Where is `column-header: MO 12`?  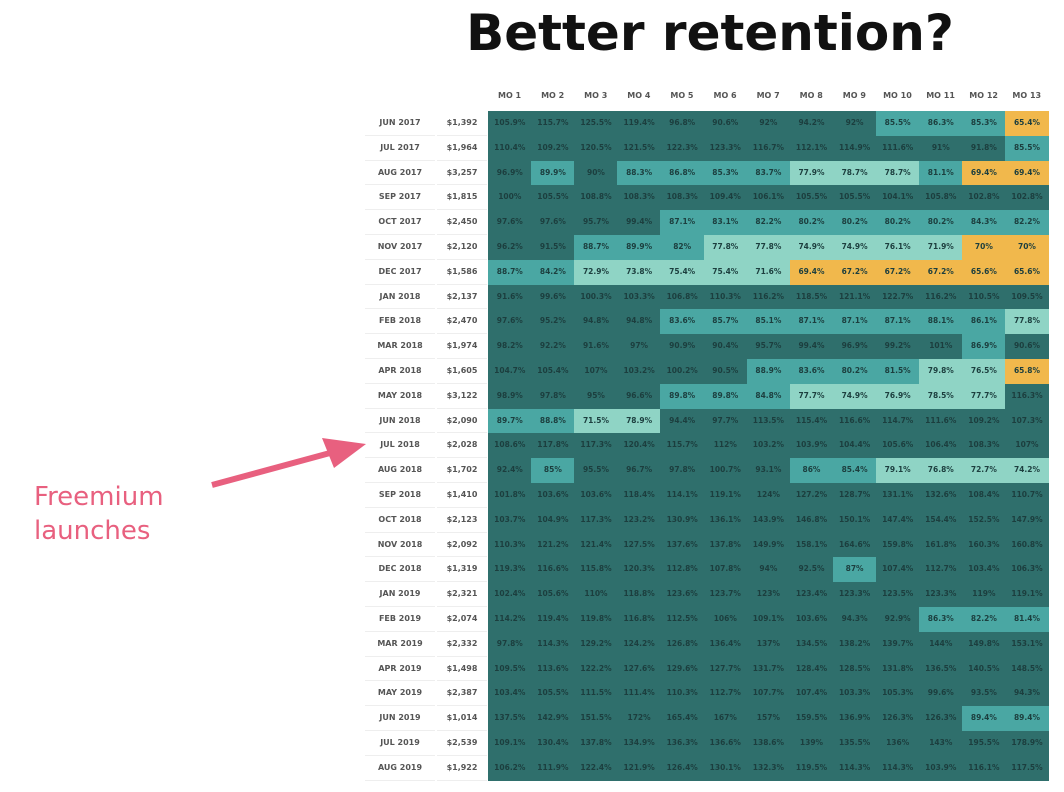 column-header: MO 12 is located at coordinates (983, 95).